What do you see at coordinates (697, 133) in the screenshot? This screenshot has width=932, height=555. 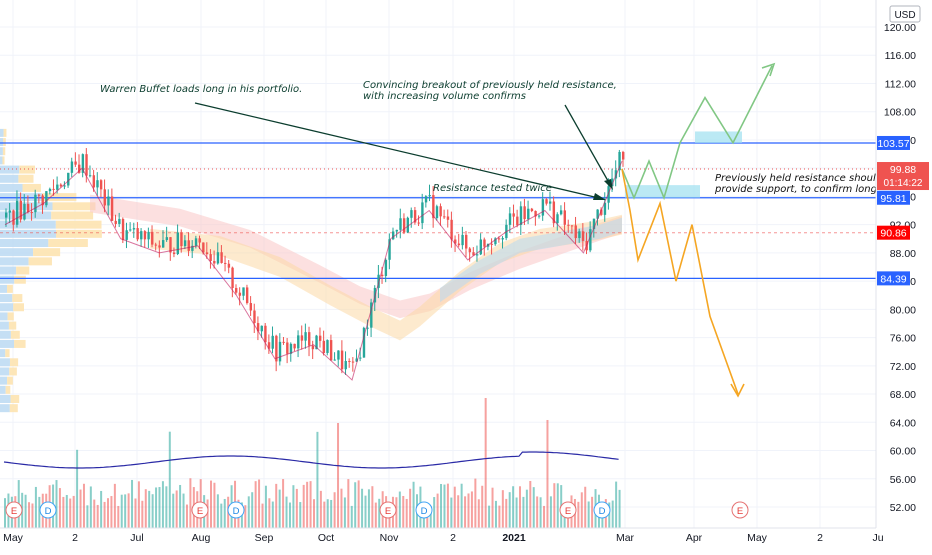 I see `bull-projection-path` at bounding box center [697, 133].